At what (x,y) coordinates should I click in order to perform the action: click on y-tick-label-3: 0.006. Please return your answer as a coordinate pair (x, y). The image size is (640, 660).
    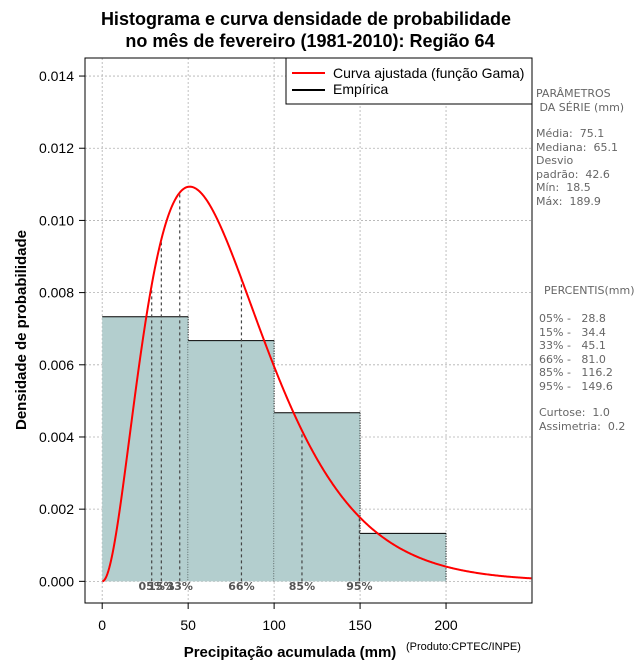
    Looking at the image, I should click on (56, 365).